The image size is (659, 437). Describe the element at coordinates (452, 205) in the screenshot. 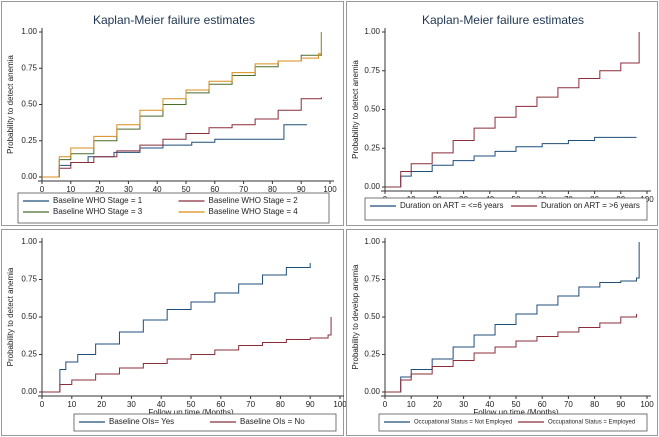

I see `legend-entry: Duration on ART = <=6 years` at that location.